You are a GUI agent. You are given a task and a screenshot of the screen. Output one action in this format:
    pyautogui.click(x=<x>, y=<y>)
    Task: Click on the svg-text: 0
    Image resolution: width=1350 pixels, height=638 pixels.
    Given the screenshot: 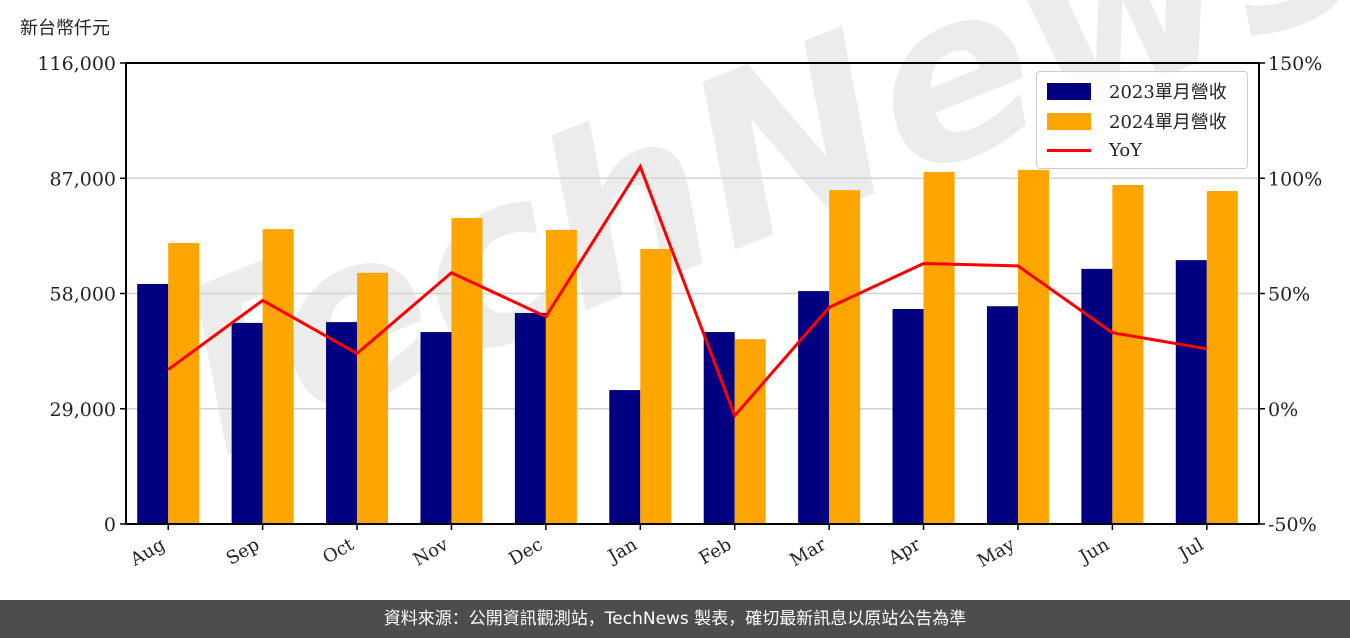 What is the action you would take?
    pyautogui.click(x=110, y=525)
    